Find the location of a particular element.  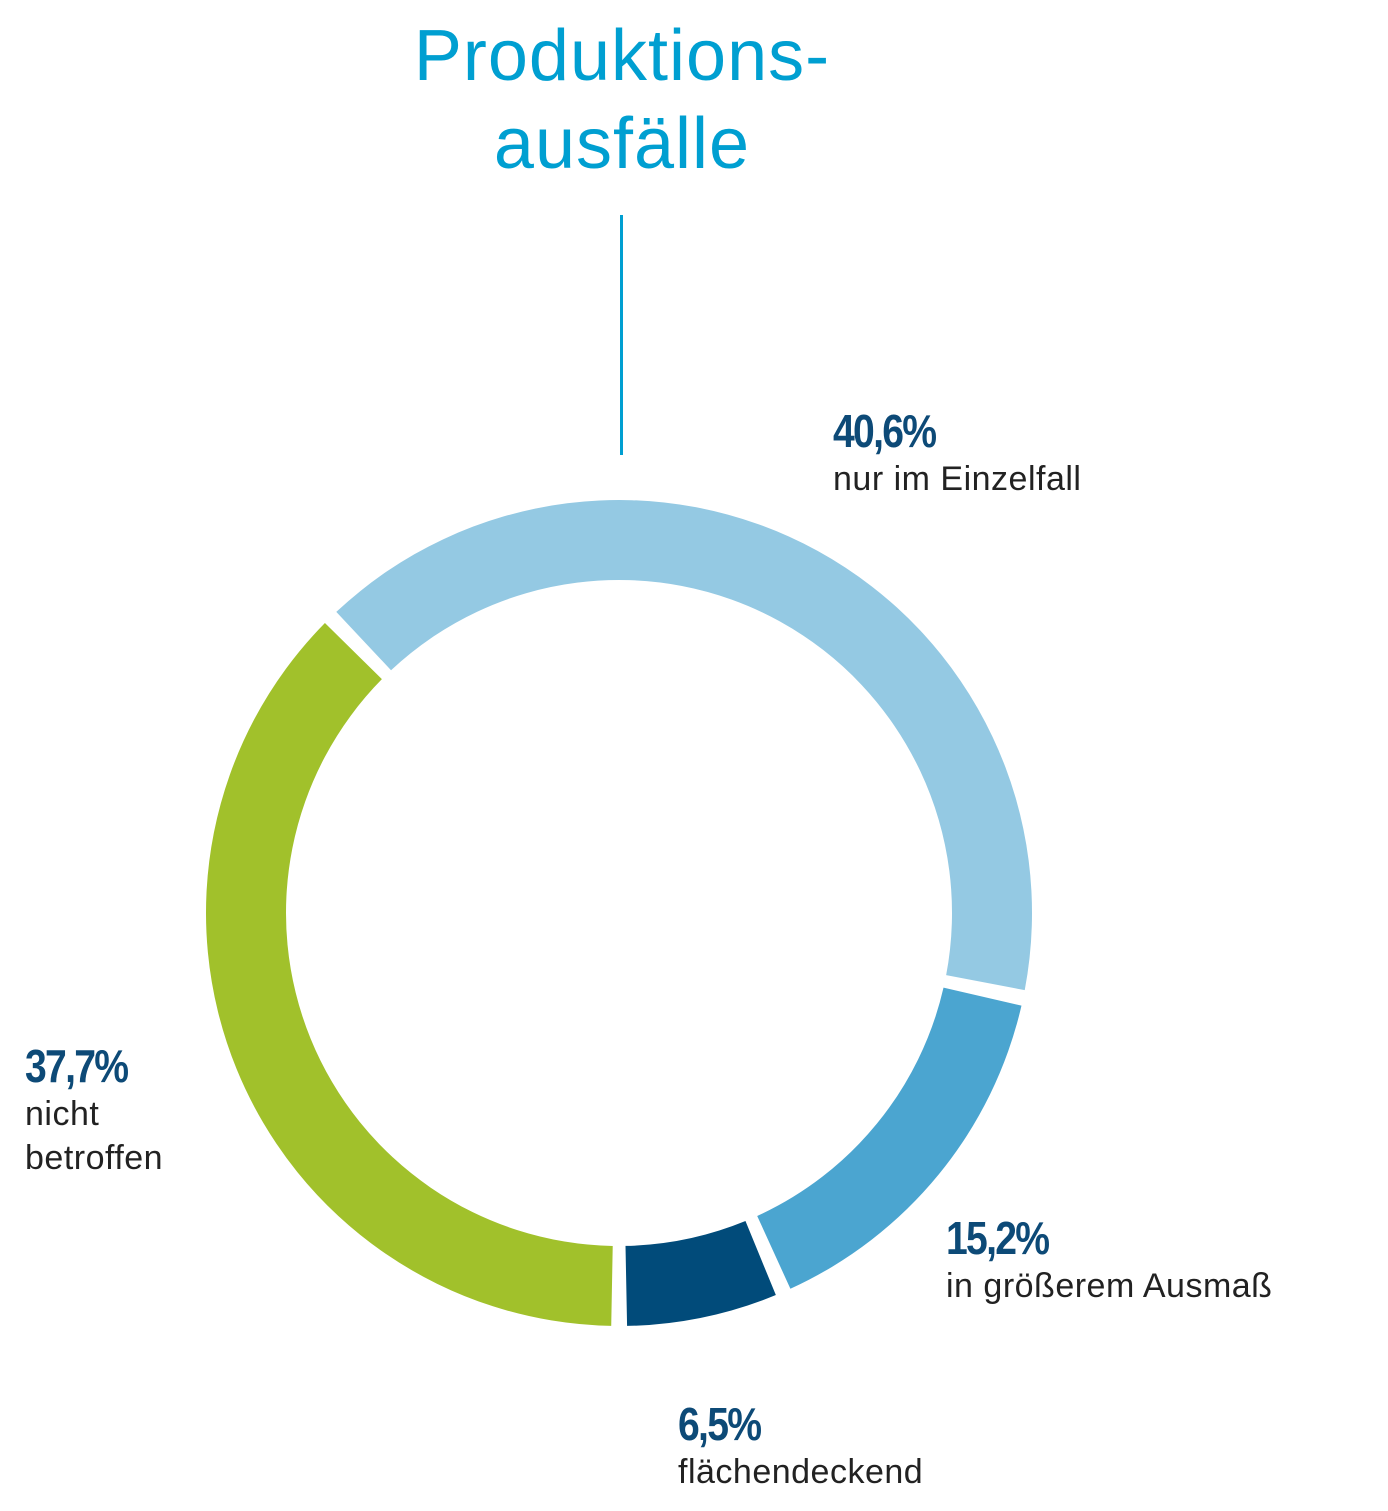

label-nicht-betroffen: 37,7% nicht betroffen is located at coordinates (94, 1110).